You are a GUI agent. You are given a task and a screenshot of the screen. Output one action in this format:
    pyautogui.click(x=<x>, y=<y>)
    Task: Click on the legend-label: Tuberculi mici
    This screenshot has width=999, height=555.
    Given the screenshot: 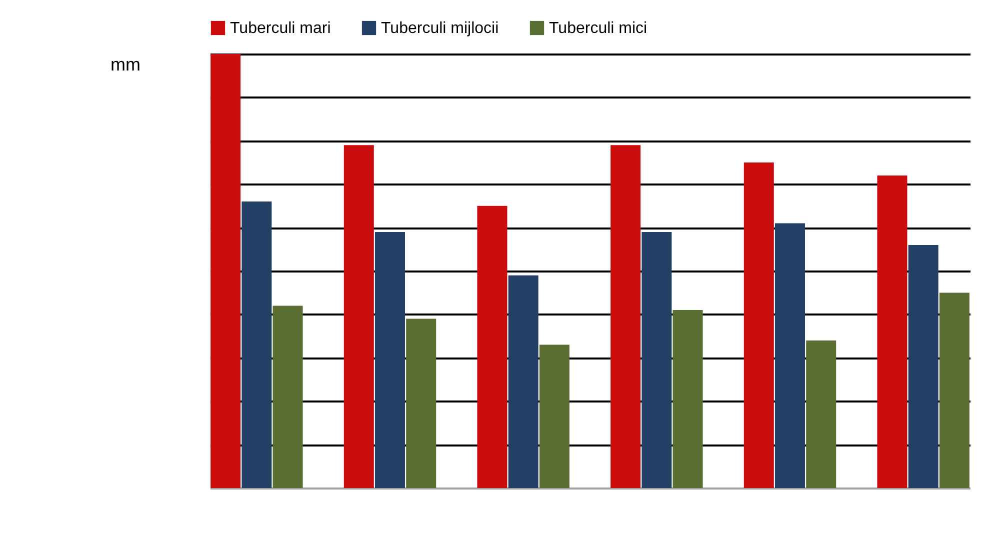 What is the action you would take?
    pyautogui.click(x=598, y=28)
    